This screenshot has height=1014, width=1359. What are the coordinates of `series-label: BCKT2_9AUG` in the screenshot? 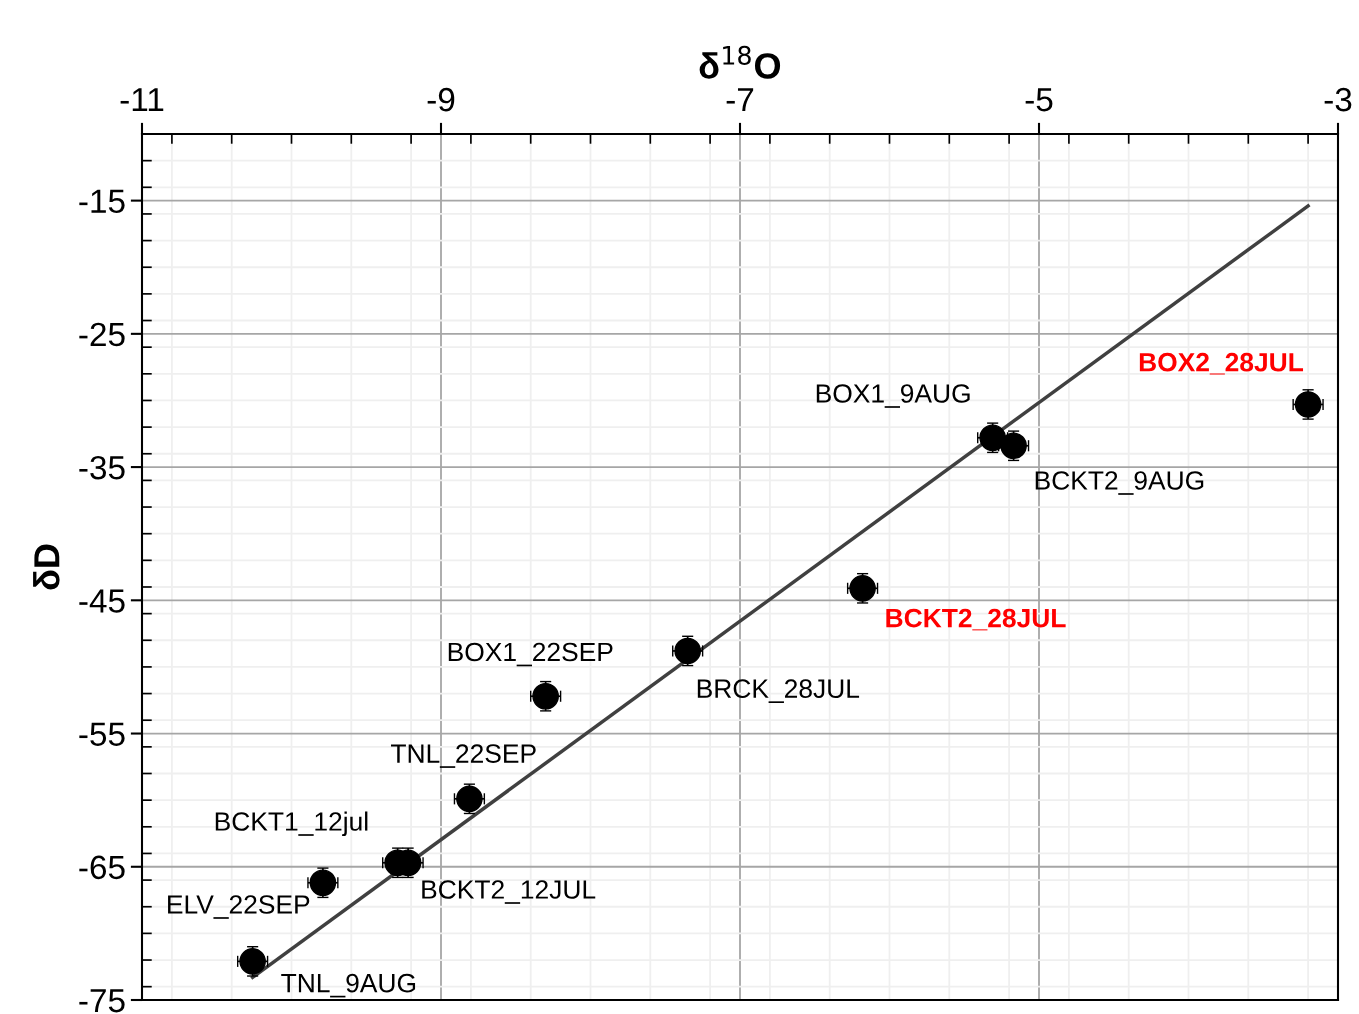 It's located at (1119, 483).